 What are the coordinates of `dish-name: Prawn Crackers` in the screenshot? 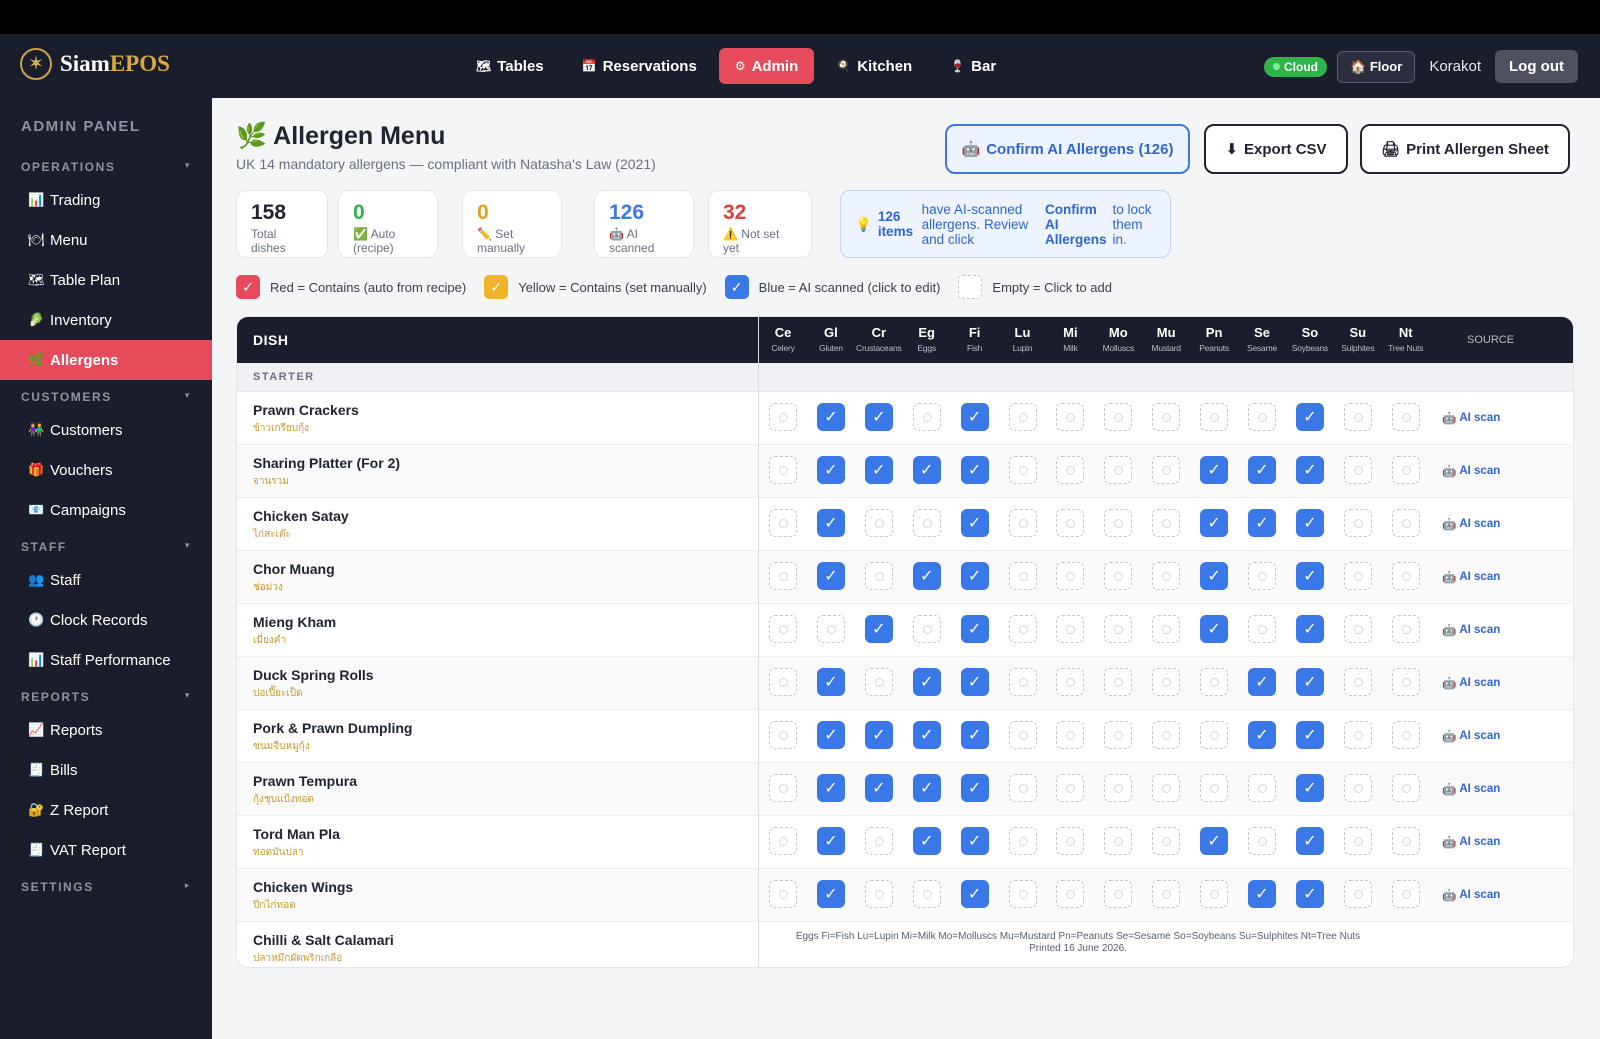 It's located at (306, 410).